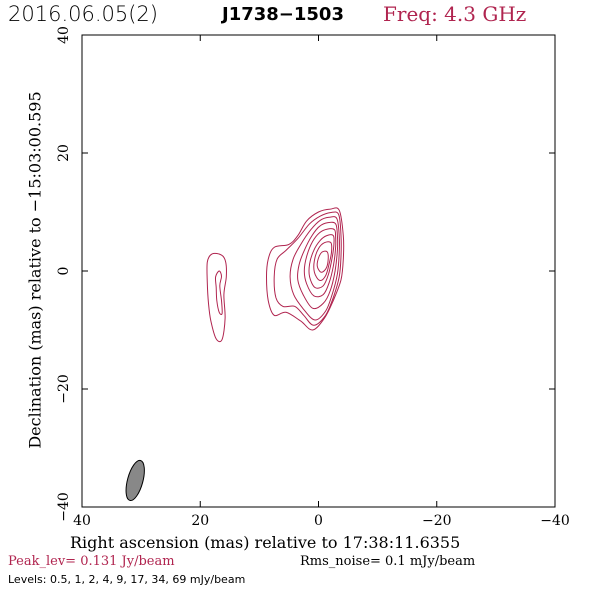 Image resolution: width=590 pixels, height=590 pixels. I want to click on beam-ellipse-group, so click(135, 480).